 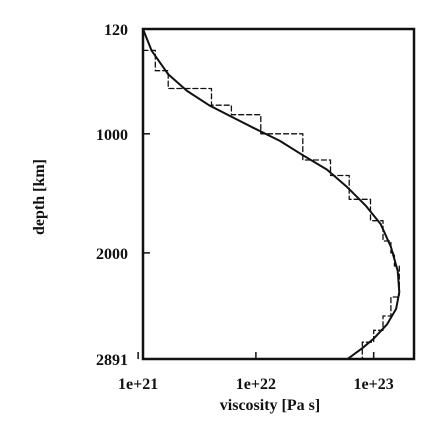 I want to click on y-tick-label: 120, so click(x=116, y=30).